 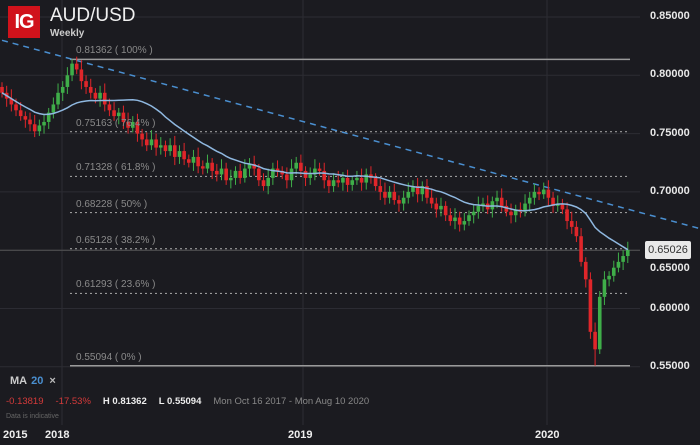 I want to click on fib-level-label: 0.68228 ( 50% ), so click(x=112, y=204).